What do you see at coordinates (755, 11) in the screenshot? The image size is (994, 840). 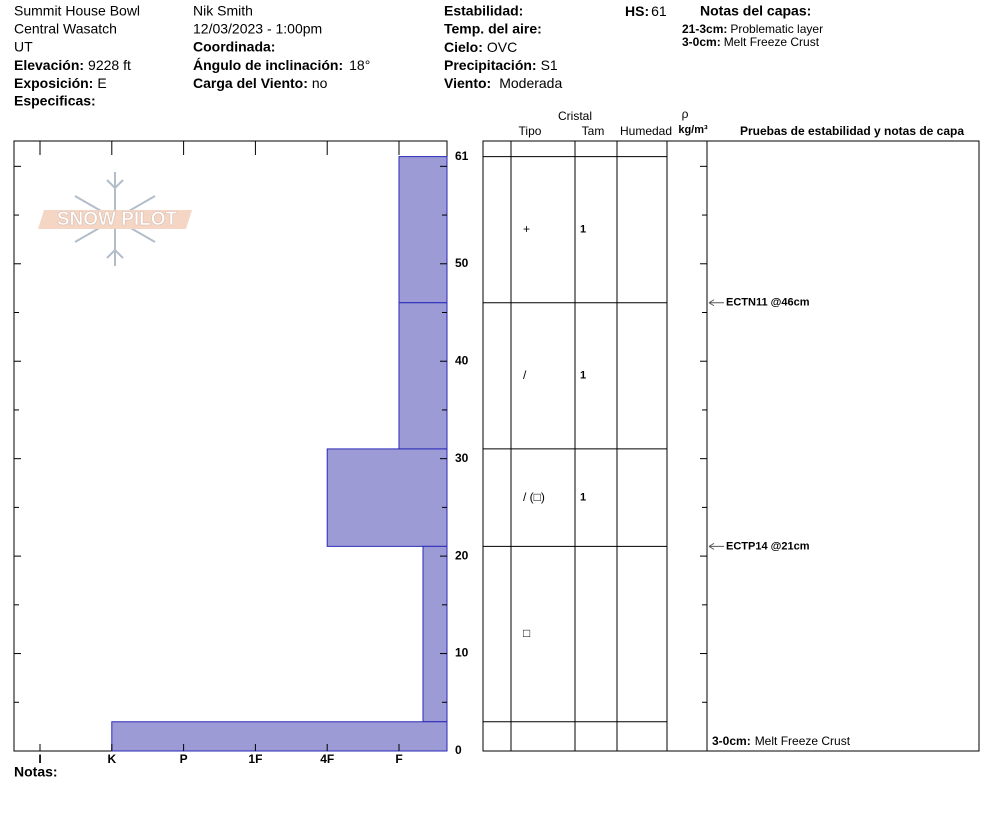 I see `layer-notes-title: Notas del capas:` at bounding box center [755, 11].